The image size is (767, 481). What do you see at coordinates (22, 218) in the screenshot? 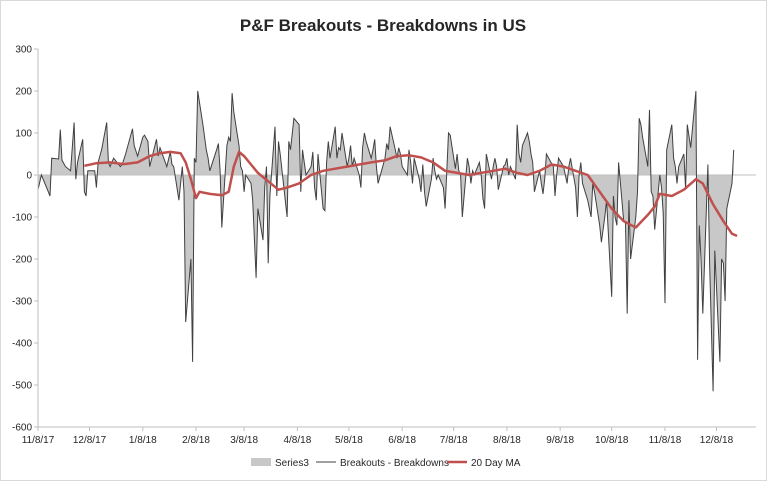
I see `y-tick-label: -100` at bounding box center [22, 218].